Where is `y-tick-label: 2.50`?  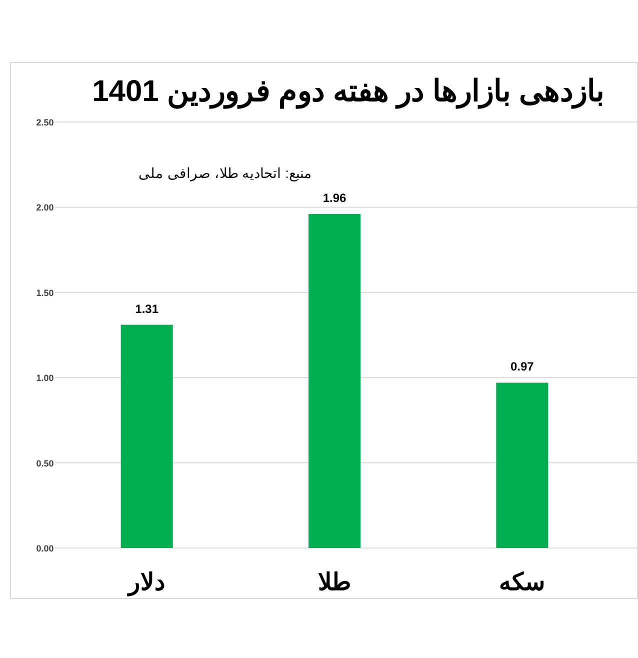 y-tick-label: 2.50 is located at coordinates (45, 123).